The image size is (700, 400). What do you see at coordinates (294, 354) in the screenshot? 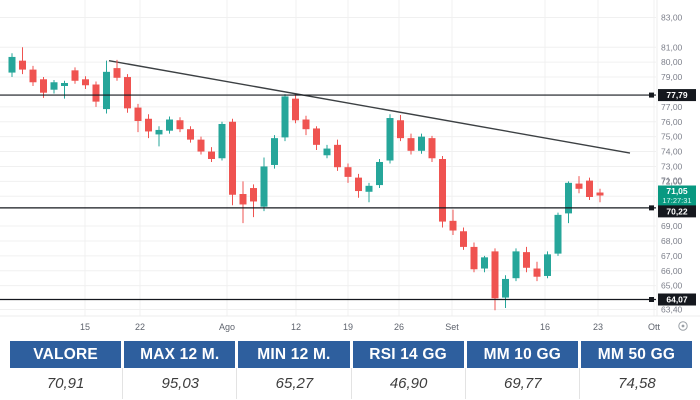
I see `stat-header: MIN 12 M.` at bounding box center [294, 354].